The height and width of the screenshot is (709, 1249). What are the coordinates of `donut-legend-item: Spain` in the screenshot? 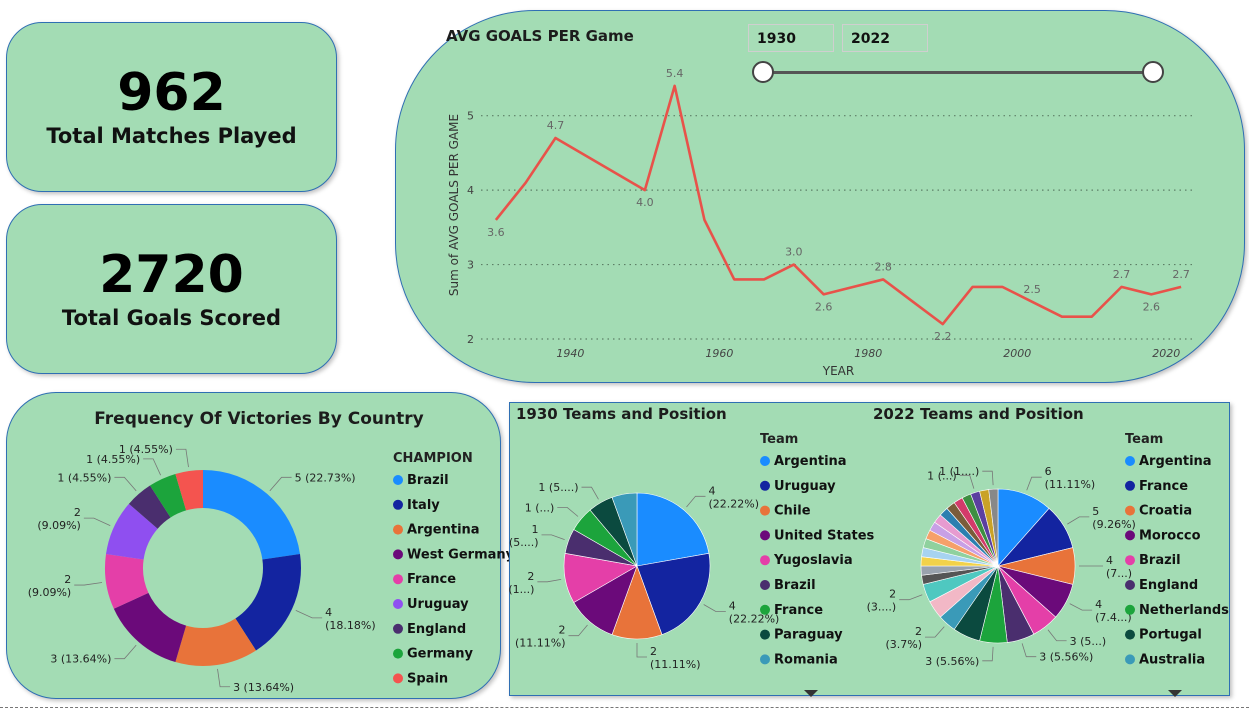 It's located at (427, 678).